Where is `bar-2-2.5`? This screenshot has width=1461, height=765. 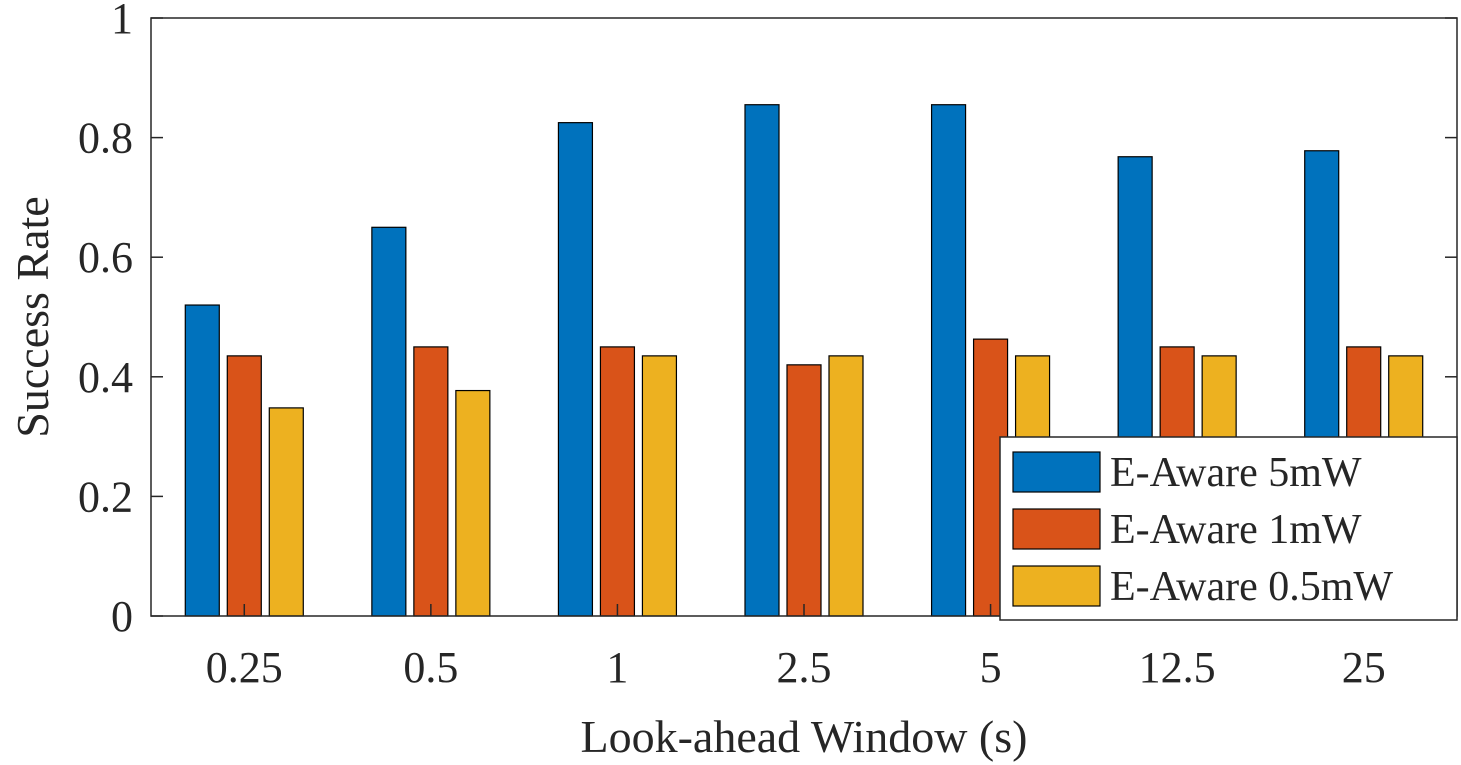
bar-2-2.5 is located at coordinates (804, 490).